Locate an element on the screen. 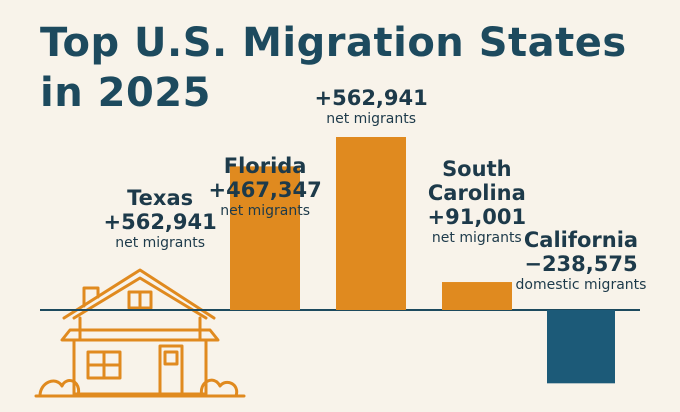  category-name: Florida is located at coordinates (265, 166).